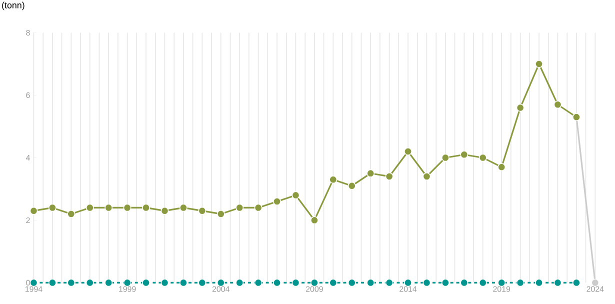  What do you see at coordinates (13, 6) in the screenshot?
I see `y-axis-title: (tonn)` at bounding box center [13, 6].